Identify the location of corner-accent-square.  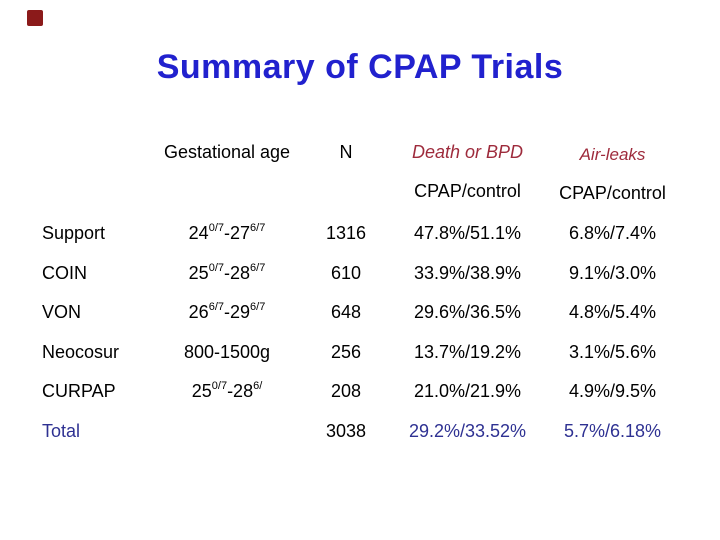
(35, 18).